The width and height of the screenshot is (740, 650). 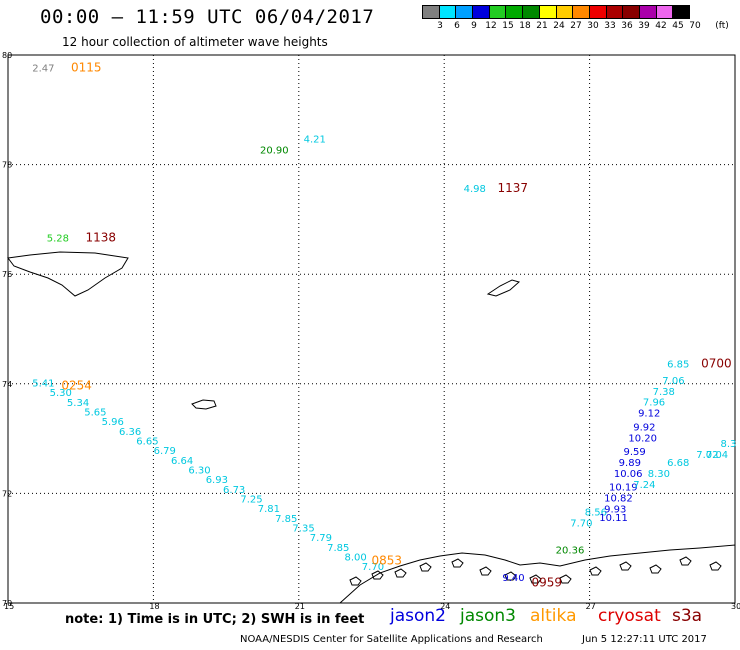 I want to click on swh-label: 10.06, so click(x=628, y=474).